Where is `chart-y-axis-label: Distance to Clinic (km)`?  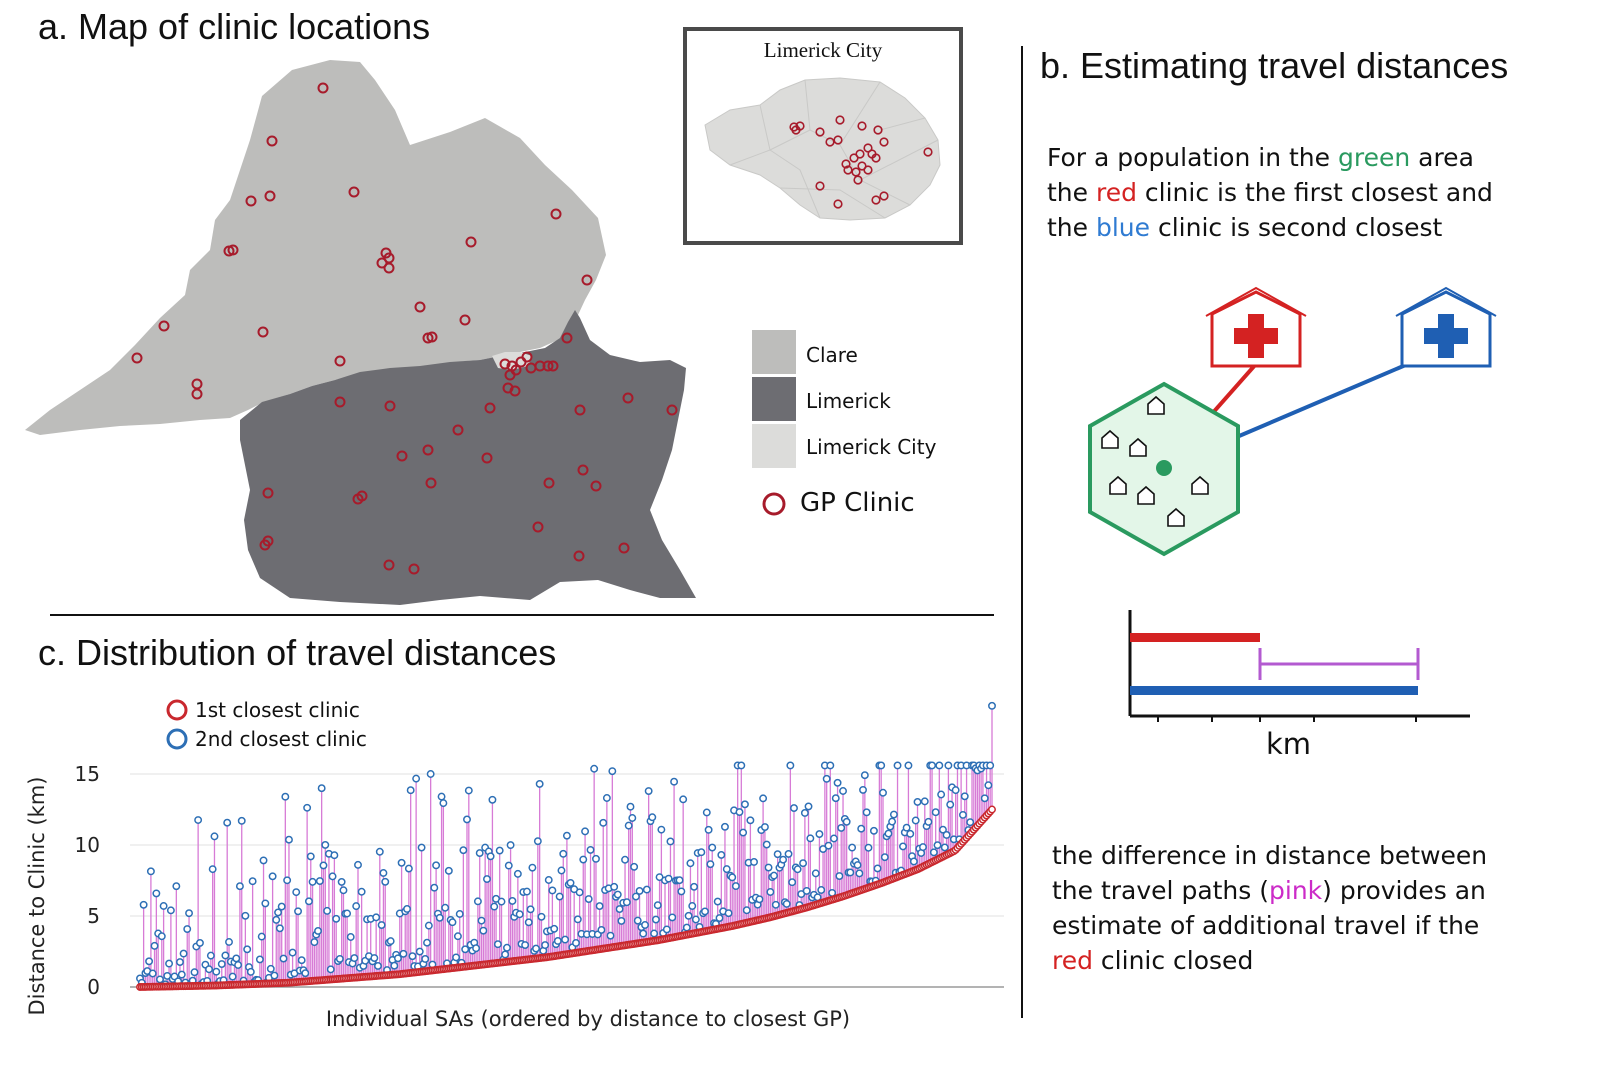
chart-y-axis-label: Distance to Clinic (km) is located at coordinates (37, 896).